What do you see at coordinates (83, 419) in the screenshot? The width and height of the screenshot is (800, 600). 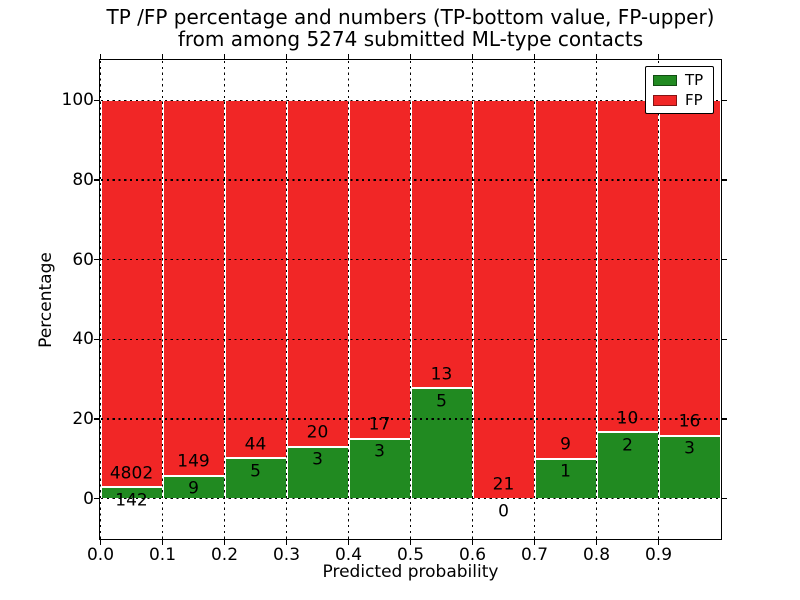 I see `y-tick-label: 20` at bounding box center [83, 419].